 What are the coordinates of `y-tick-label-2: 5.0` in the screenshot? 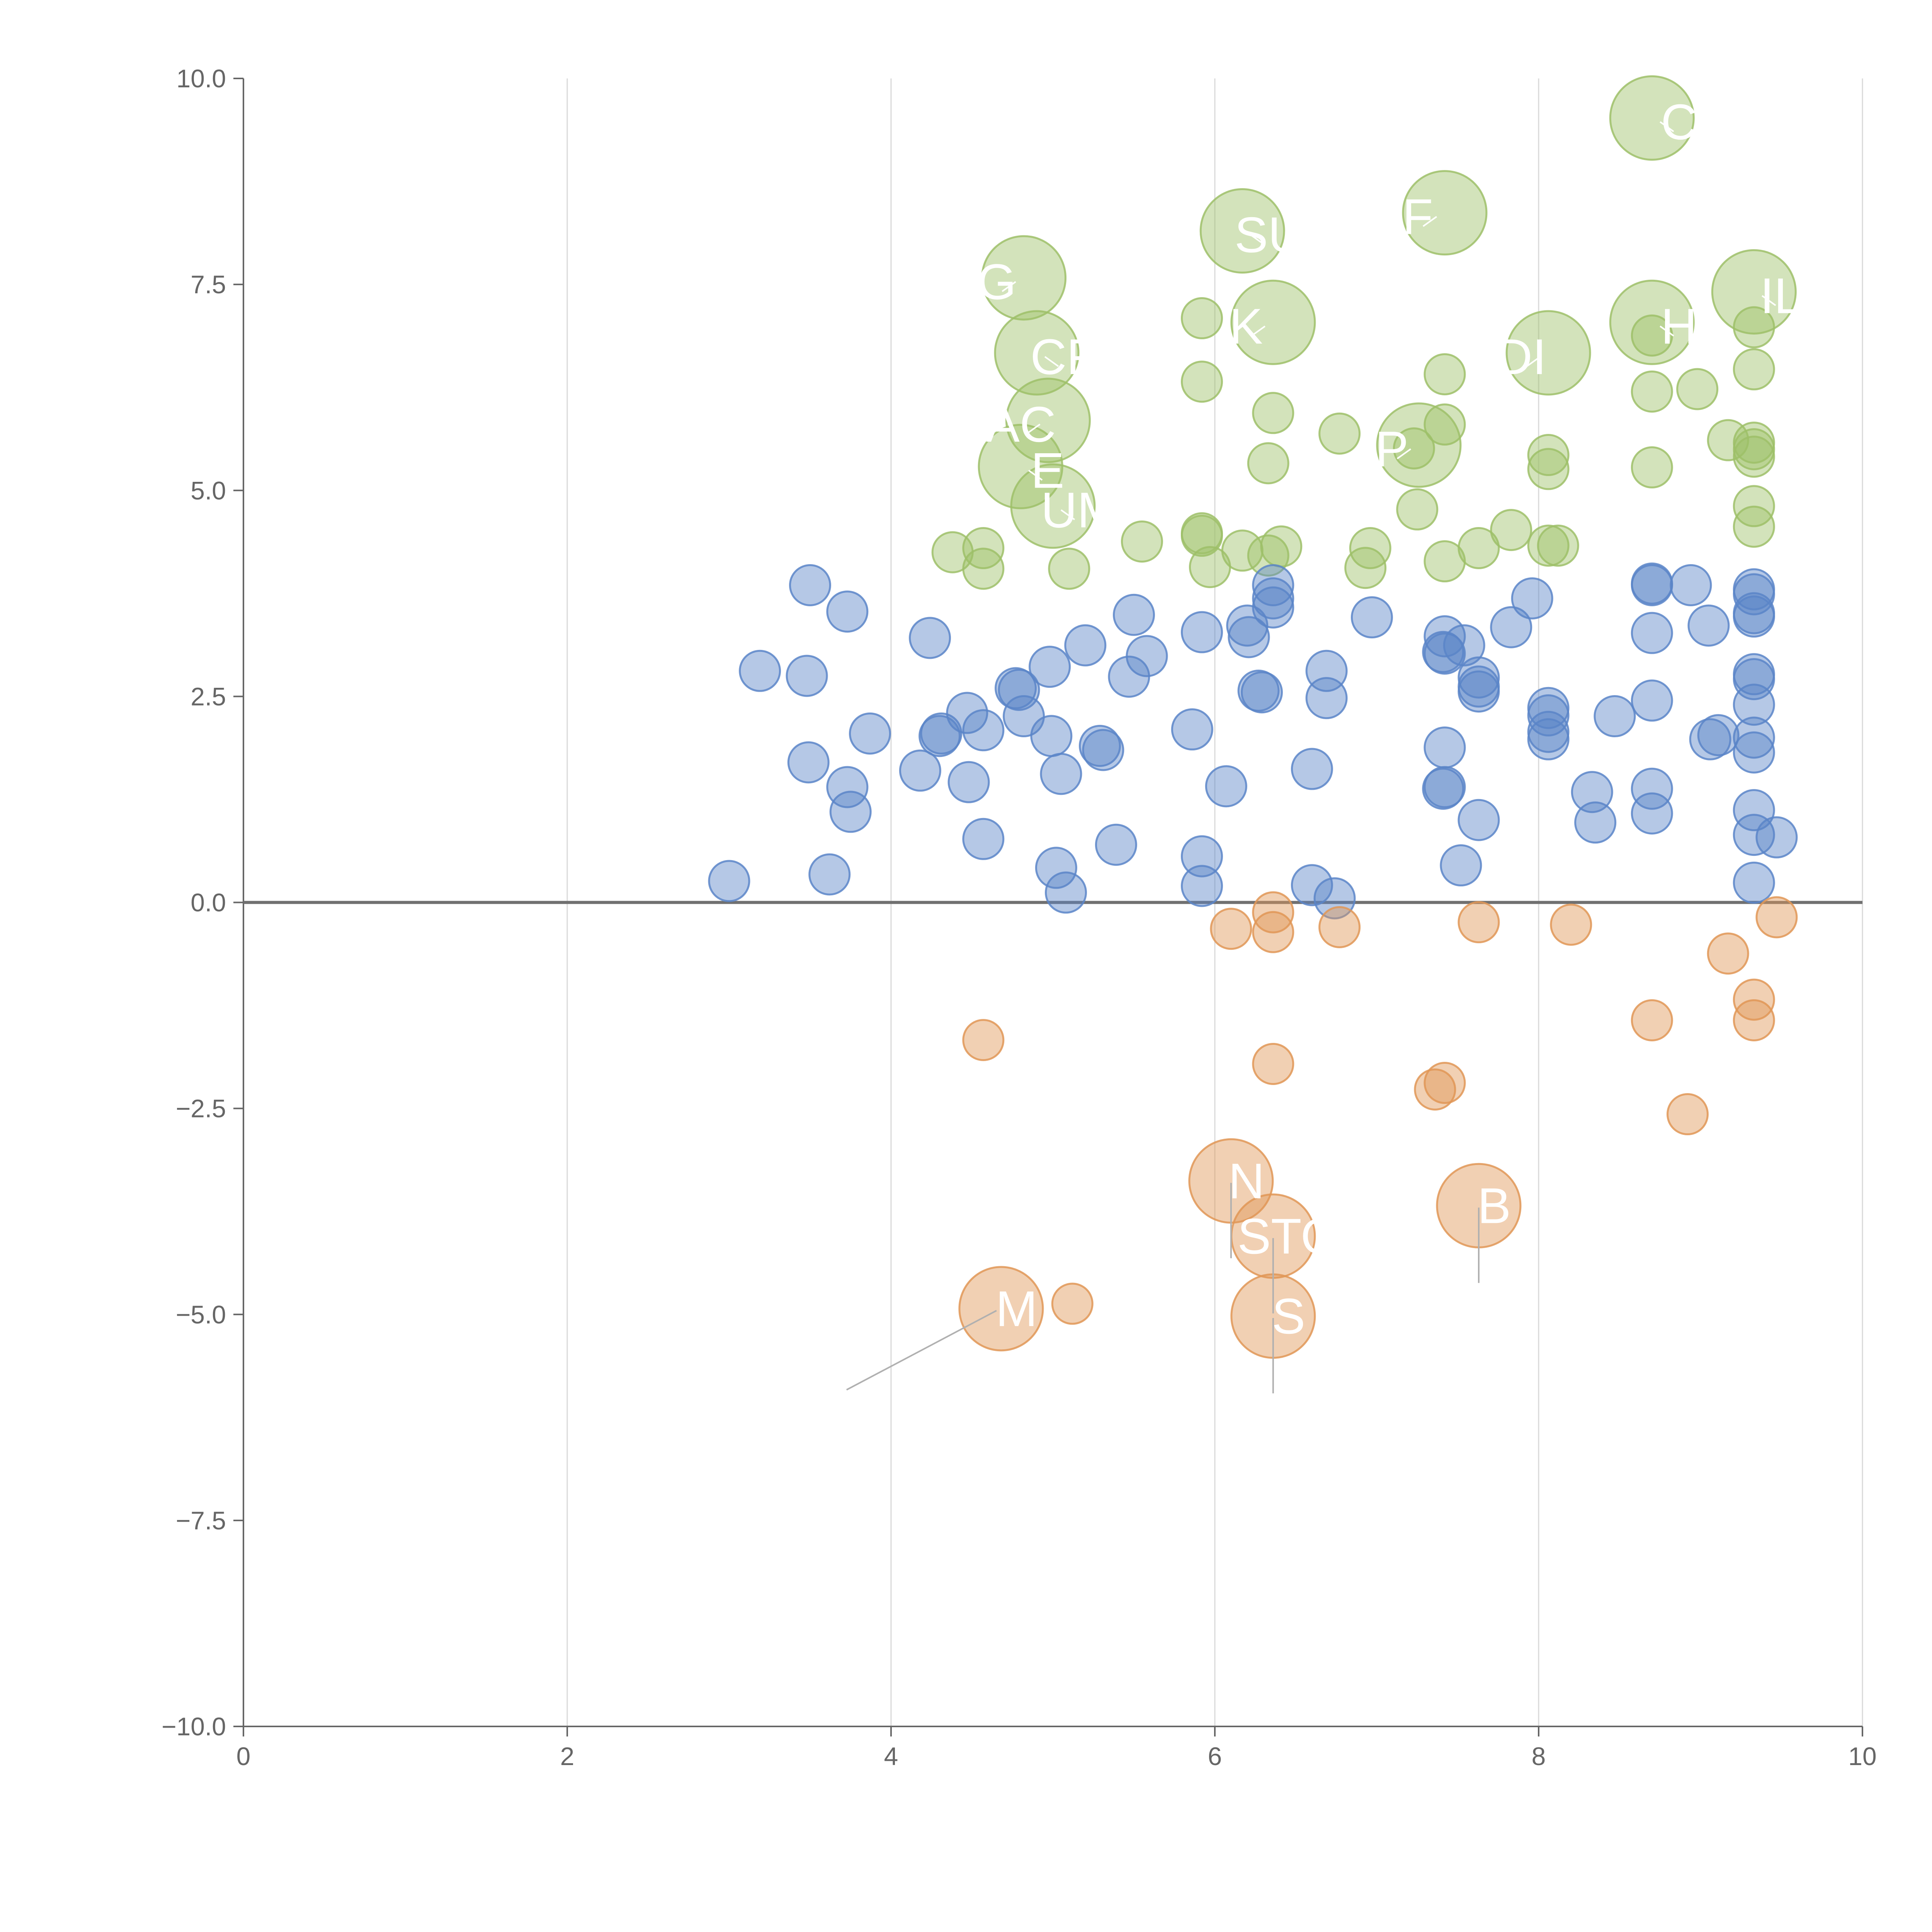 It's located at (208, 491).